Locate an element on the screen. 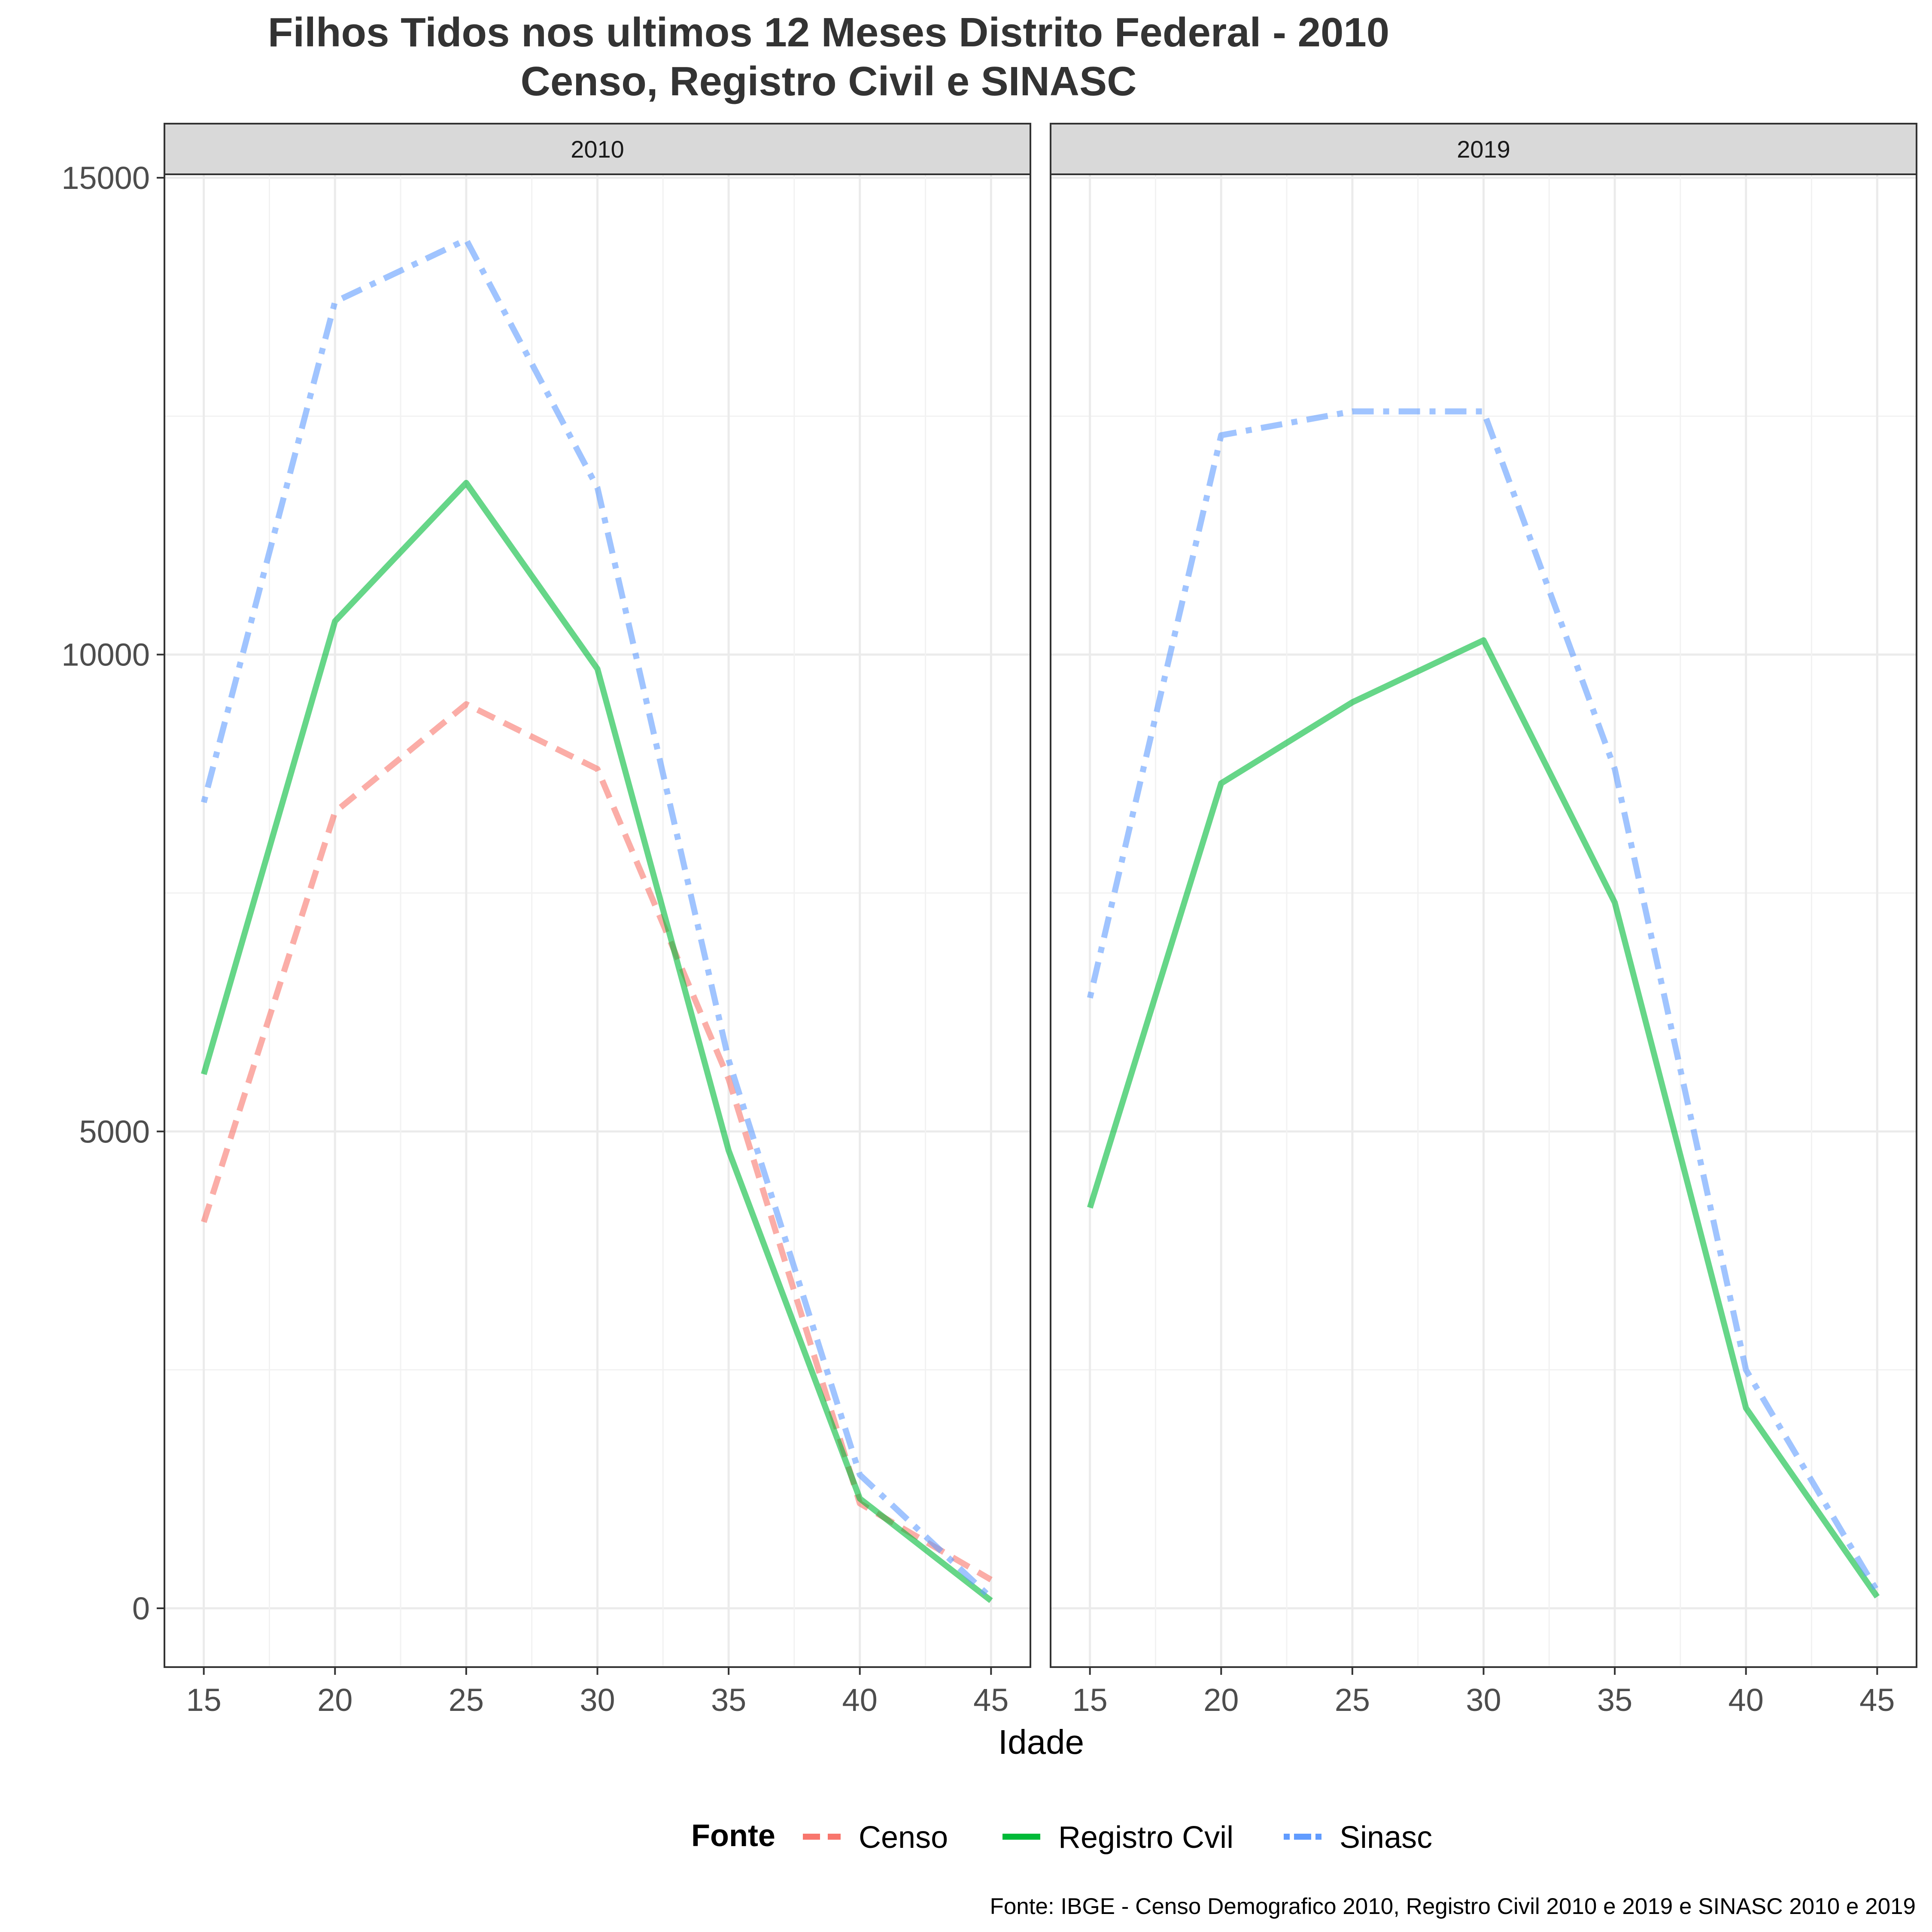 This screenshot has width=1932, height=1932. chart-subtitle: Censo, Registro Civil e SINASC is located at coordinates (829, 81).